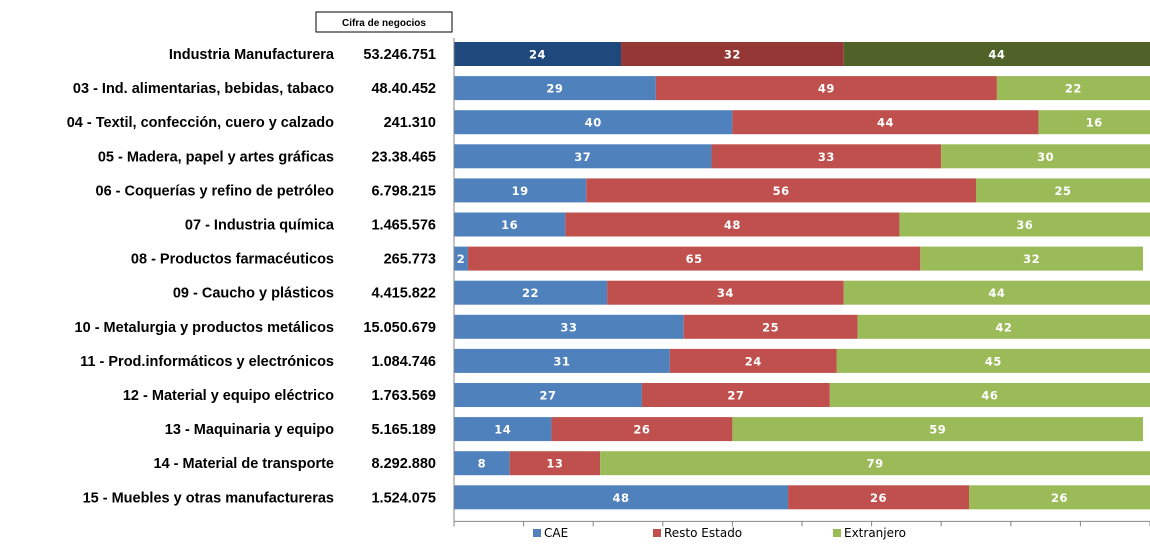  Describe the element at coordinates (725, 293) in the screenshot. I see `bar-value-label: 34` at that location.